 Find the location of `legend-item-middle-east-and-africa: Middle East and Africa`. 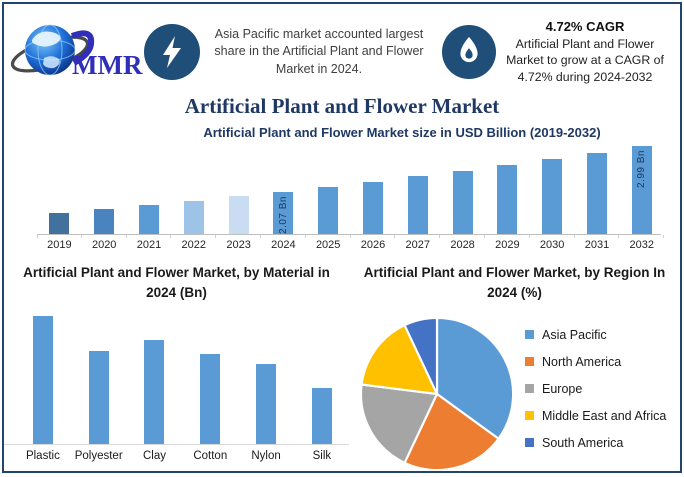

legend-item-middle-east-and-africa: Middle East and Africa is located at coordinates (595, 416).